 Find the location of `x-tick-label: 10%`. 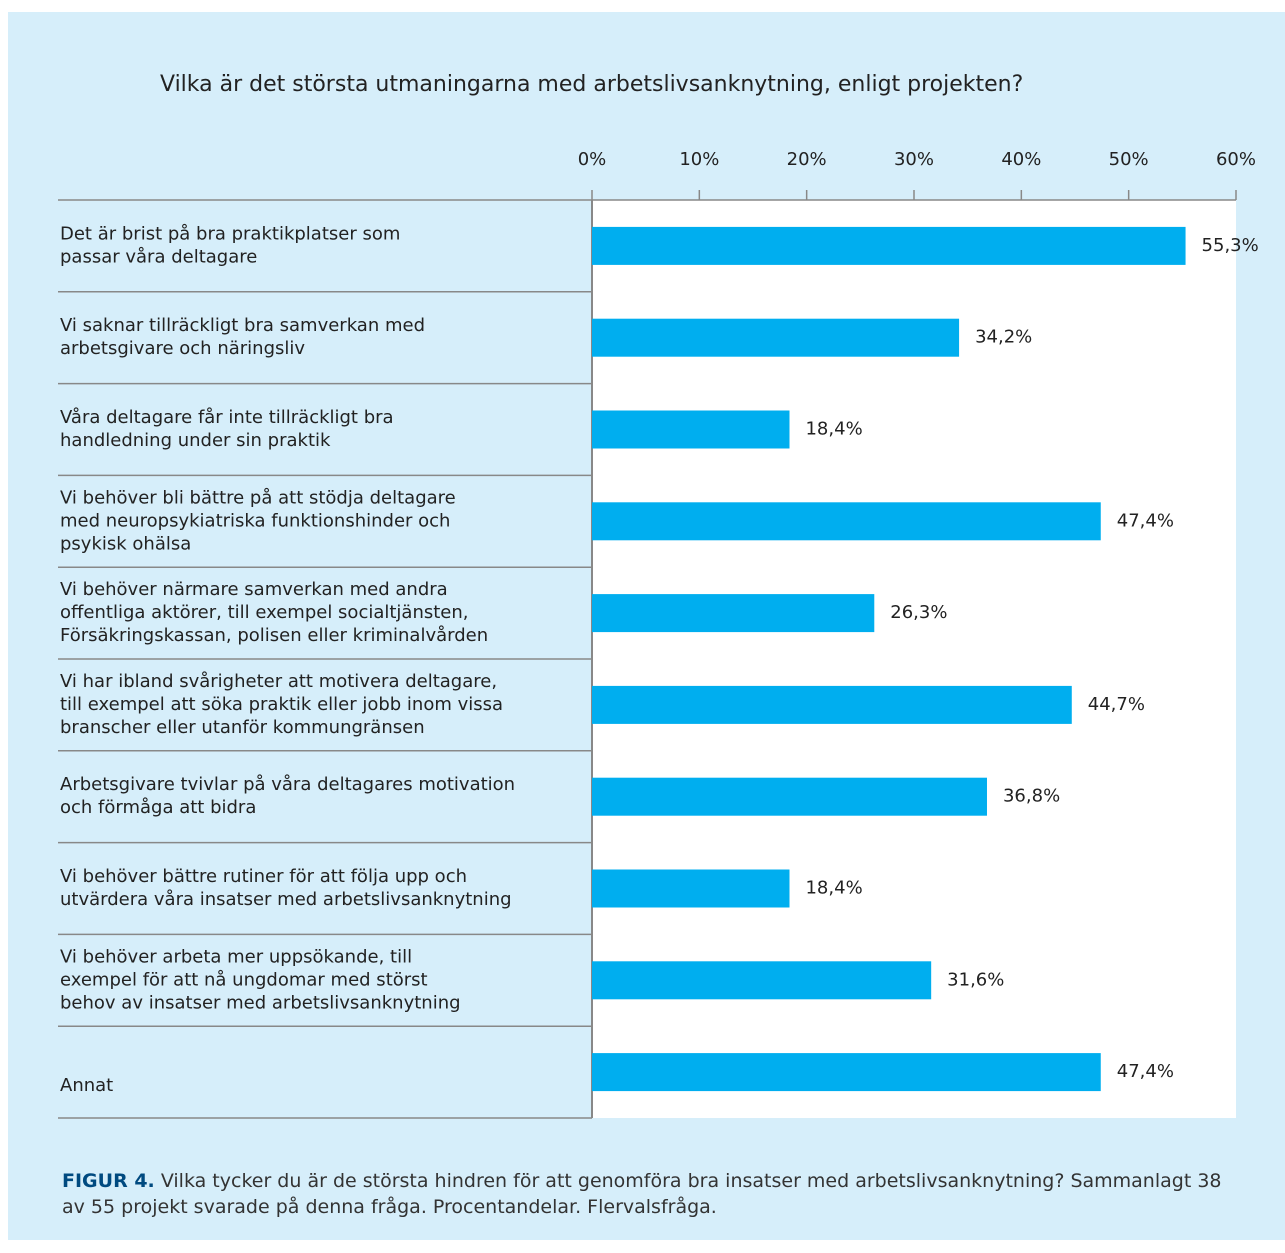

x-tick-label: 10% is located at coordinates (699, 159).